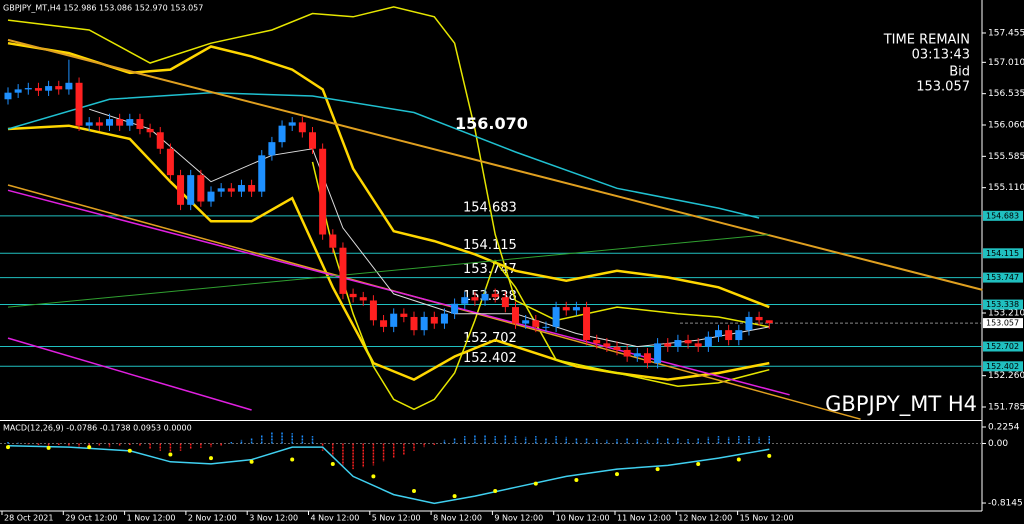  What do you see at coordinates (1002, 304) in the screenshot?
I see `level-box-label: 153.338` at bounding box center [1002, 304].